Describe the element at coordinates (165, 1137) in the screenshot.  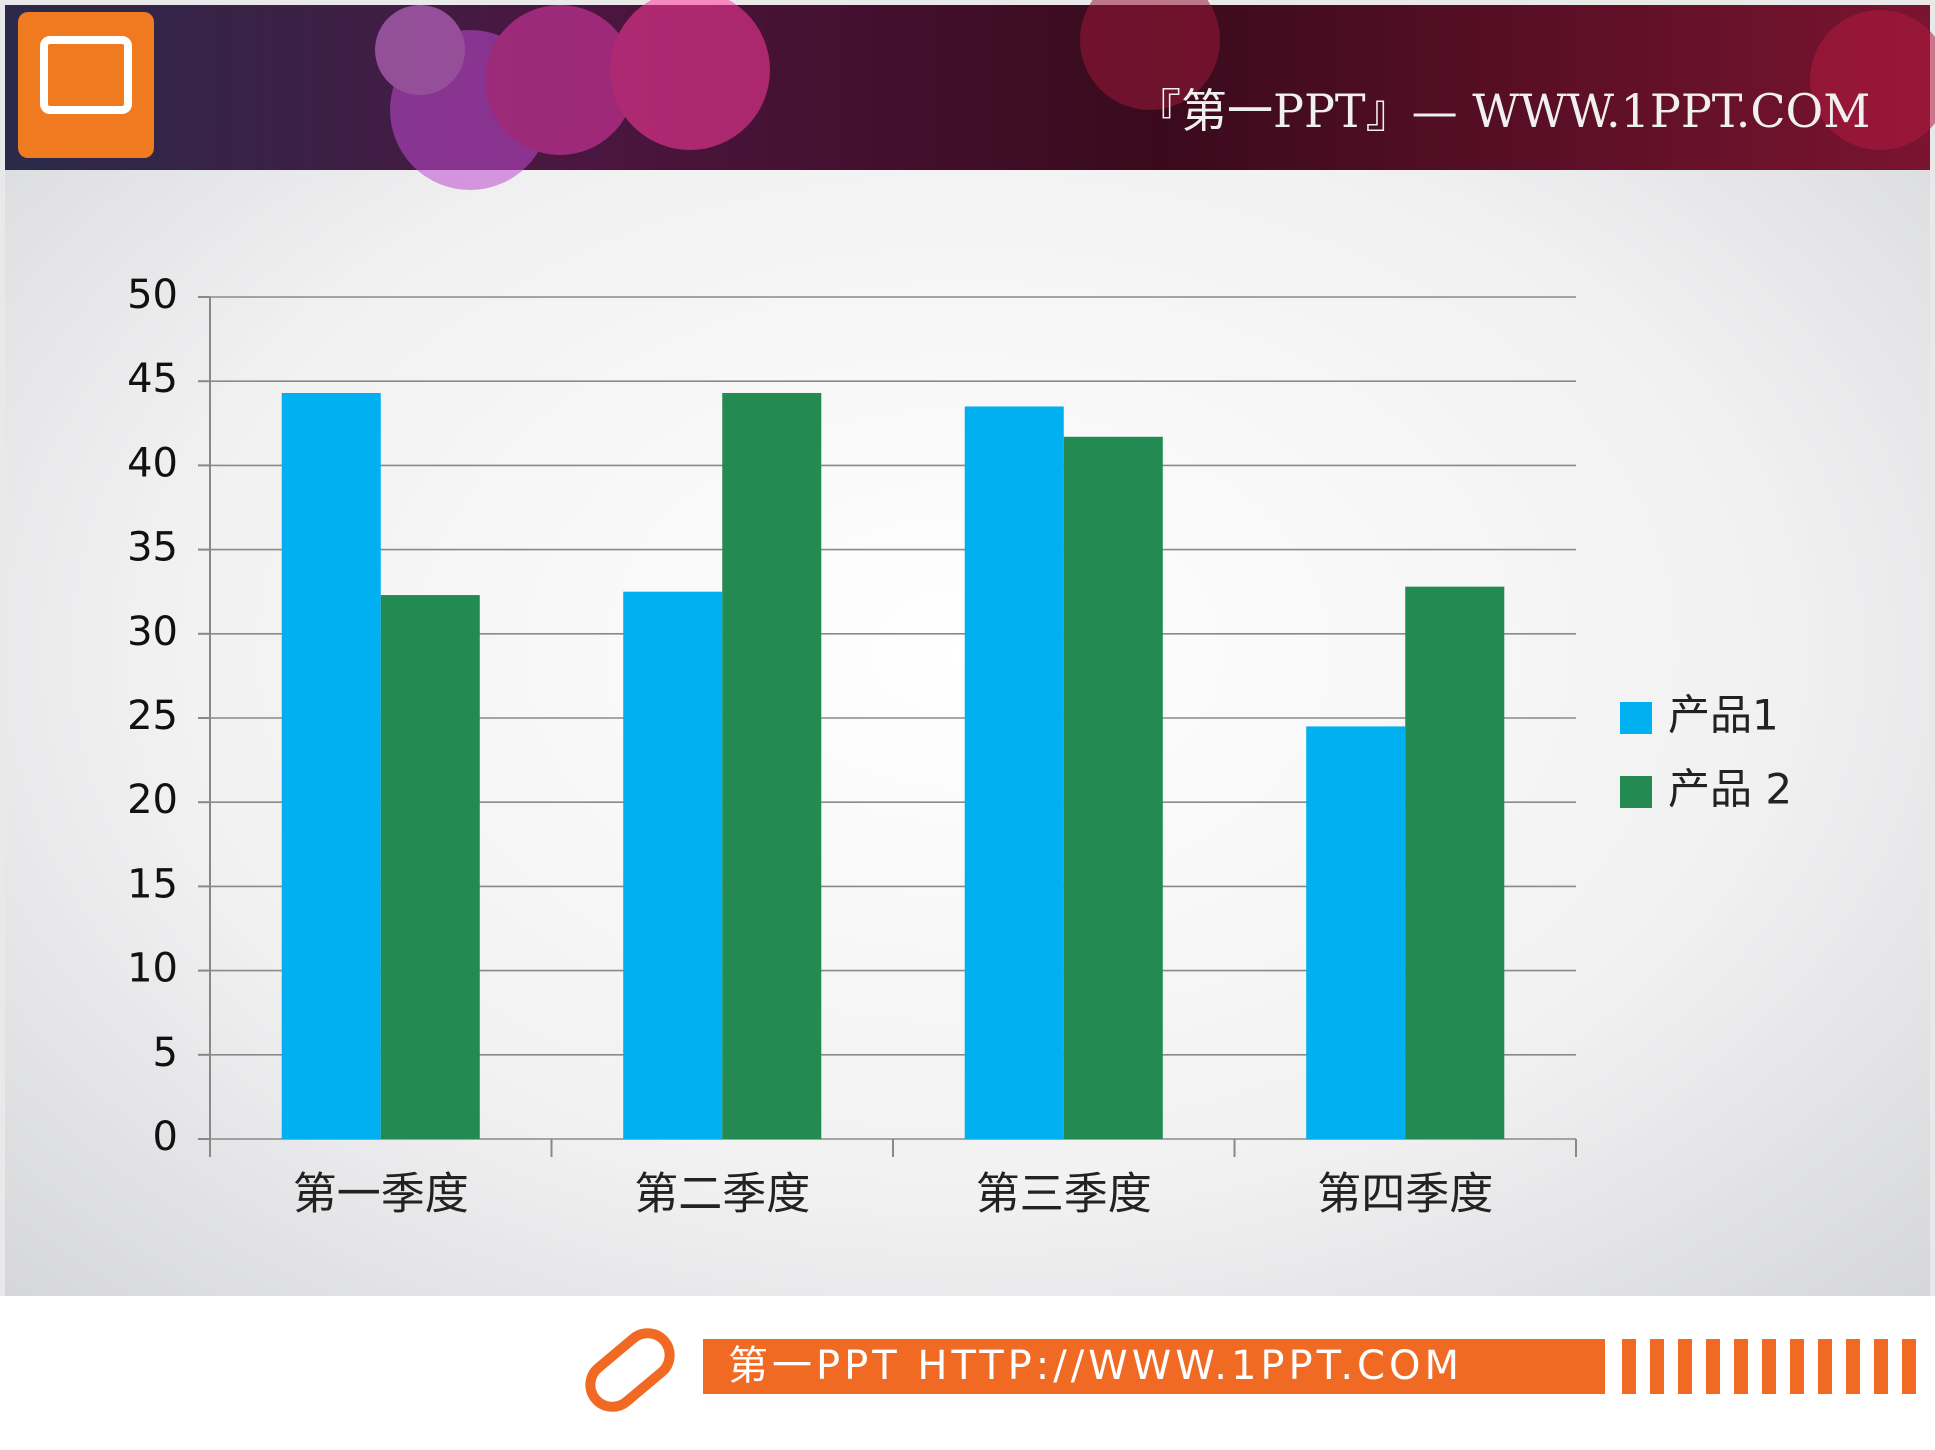
I see `y-tick-label: 0` at that location.